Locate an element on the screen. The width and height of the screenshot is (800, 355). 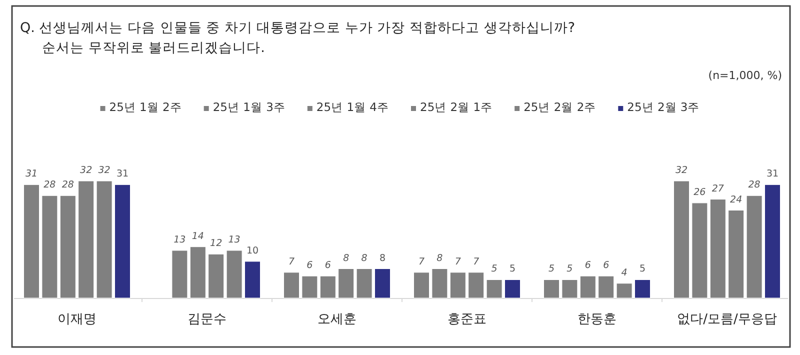
chart-subtitle: 순서는 무작위로 불러드리겠습니다. is located at coordinates (153, 48).